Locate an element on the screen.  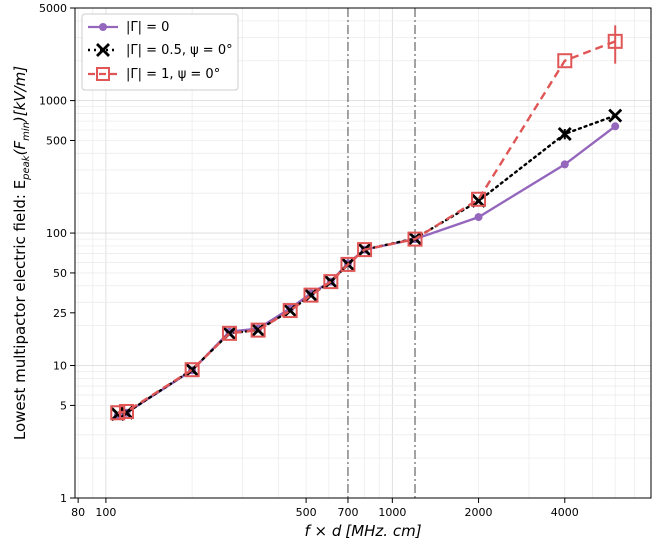
x-tick-label: 100 is located at coordinates (105, 512).